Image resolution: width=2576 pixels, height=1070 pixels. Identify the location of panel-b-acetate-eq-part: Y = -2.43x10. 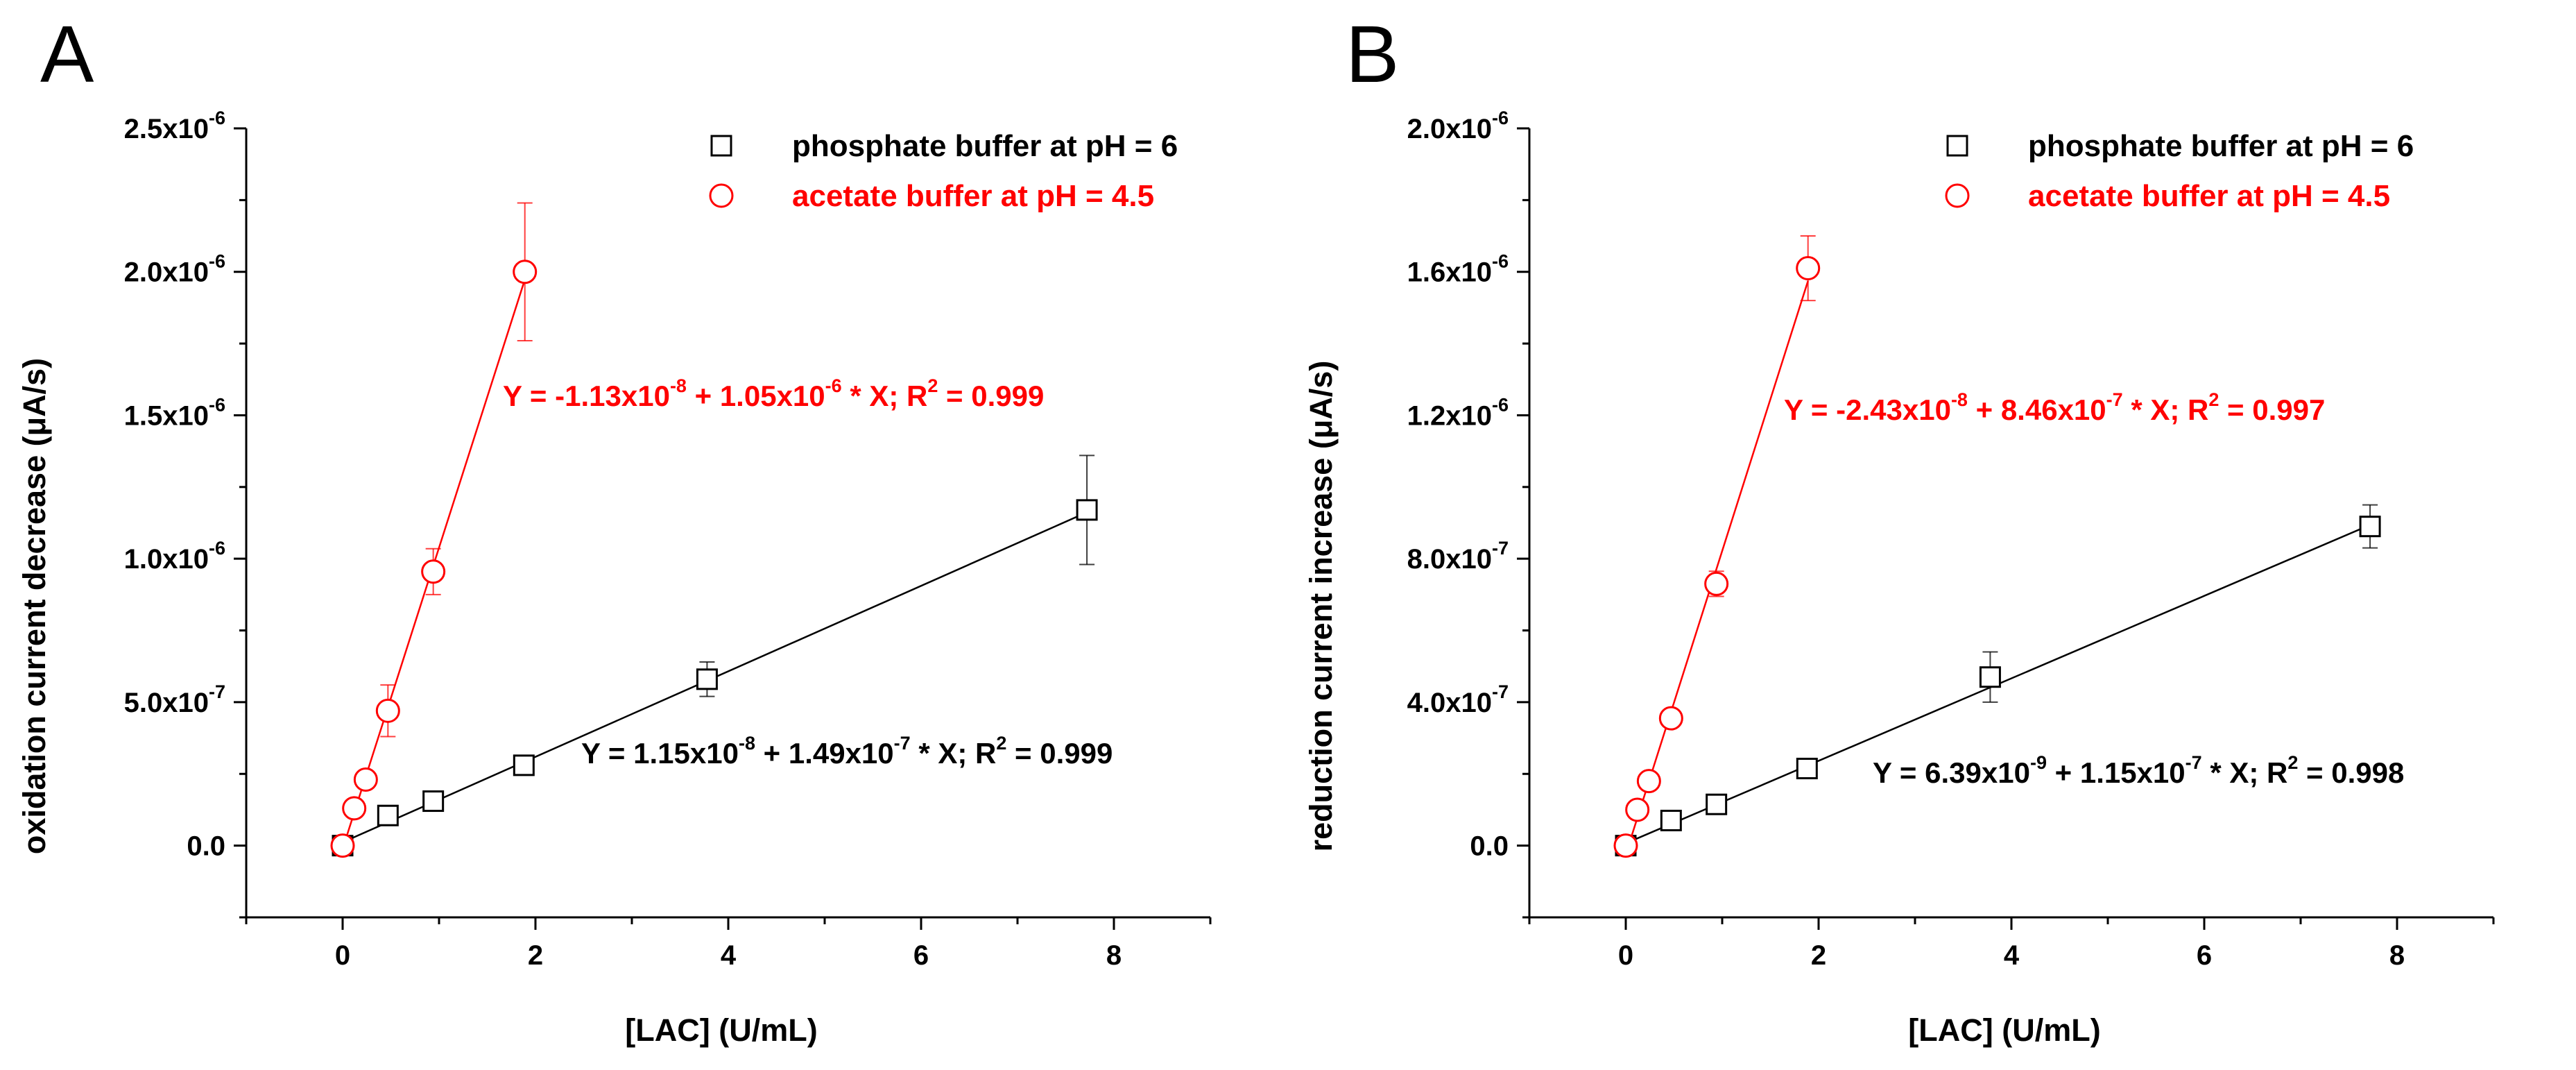
(1867, 409).